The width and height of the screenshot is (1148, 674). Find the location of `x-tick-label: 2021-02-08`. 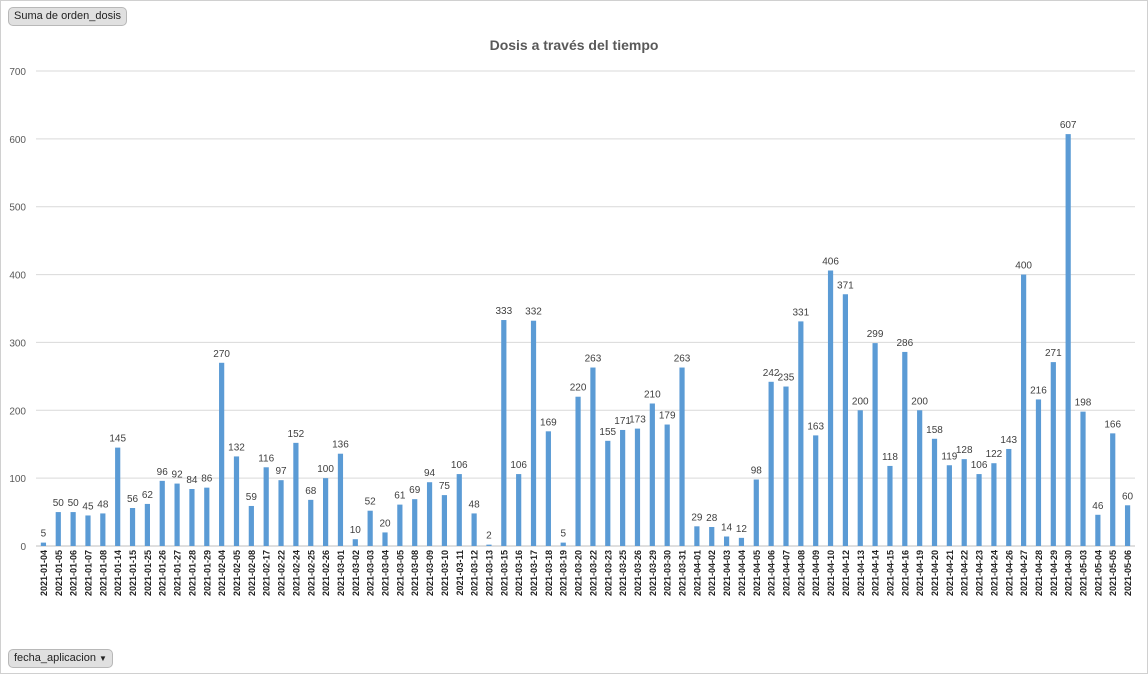

x-tick-label: 2021-02-08 is located at coordinates (252, 573).